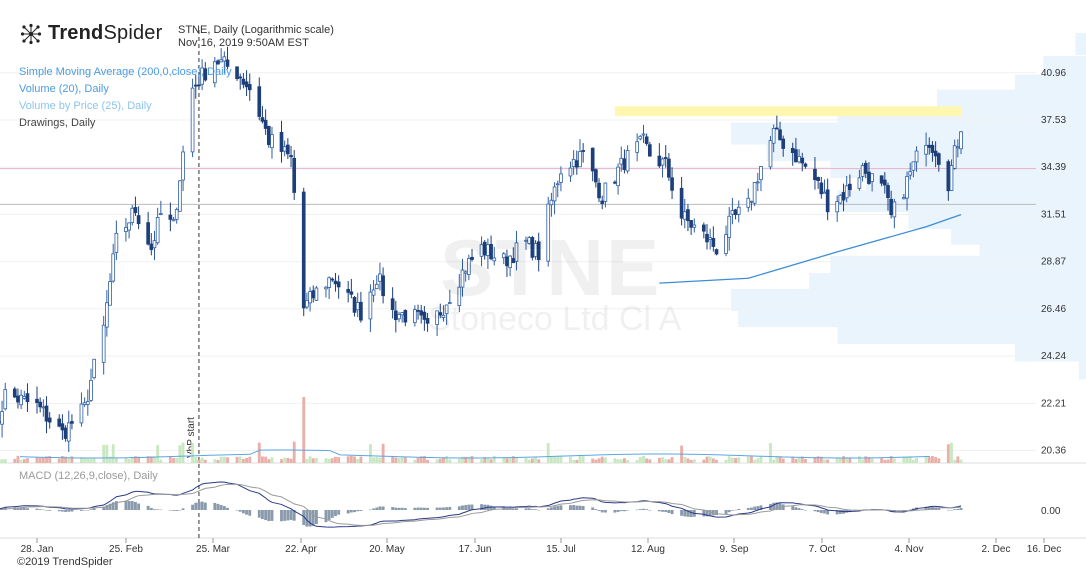 Image resolution: width=1086 pixels, height=577 pixels. I want to click on brand-logo: TrendSpider, so click(91, 33).